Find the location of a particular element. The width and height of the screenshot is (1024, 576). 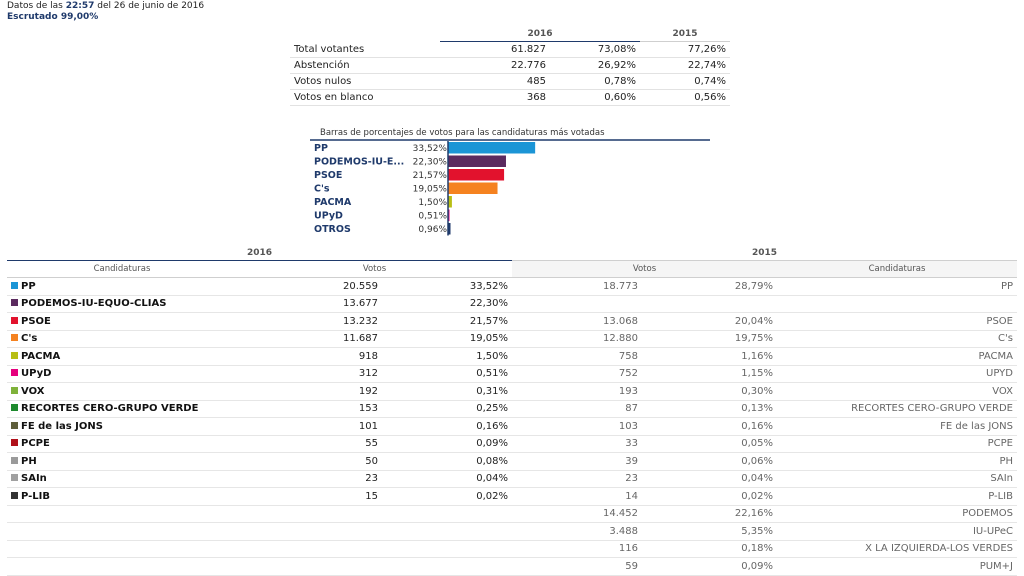

candidature-cell: RECORTES CERO-GRUPO VERDE is located at coordinates (122, 409).